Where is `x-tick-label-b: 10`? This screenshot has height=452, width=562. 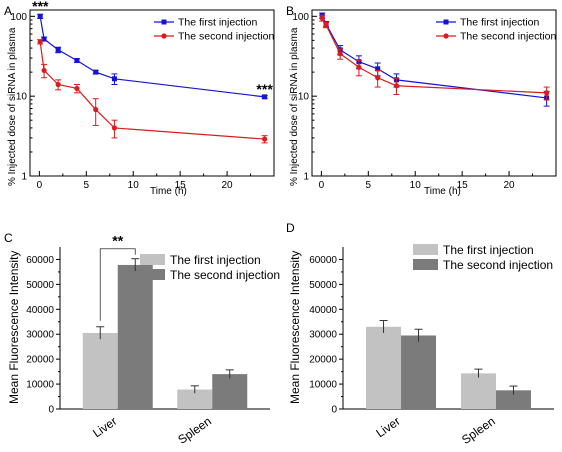
x-tick-label-b: 10 is located at coordinates (416, 185).